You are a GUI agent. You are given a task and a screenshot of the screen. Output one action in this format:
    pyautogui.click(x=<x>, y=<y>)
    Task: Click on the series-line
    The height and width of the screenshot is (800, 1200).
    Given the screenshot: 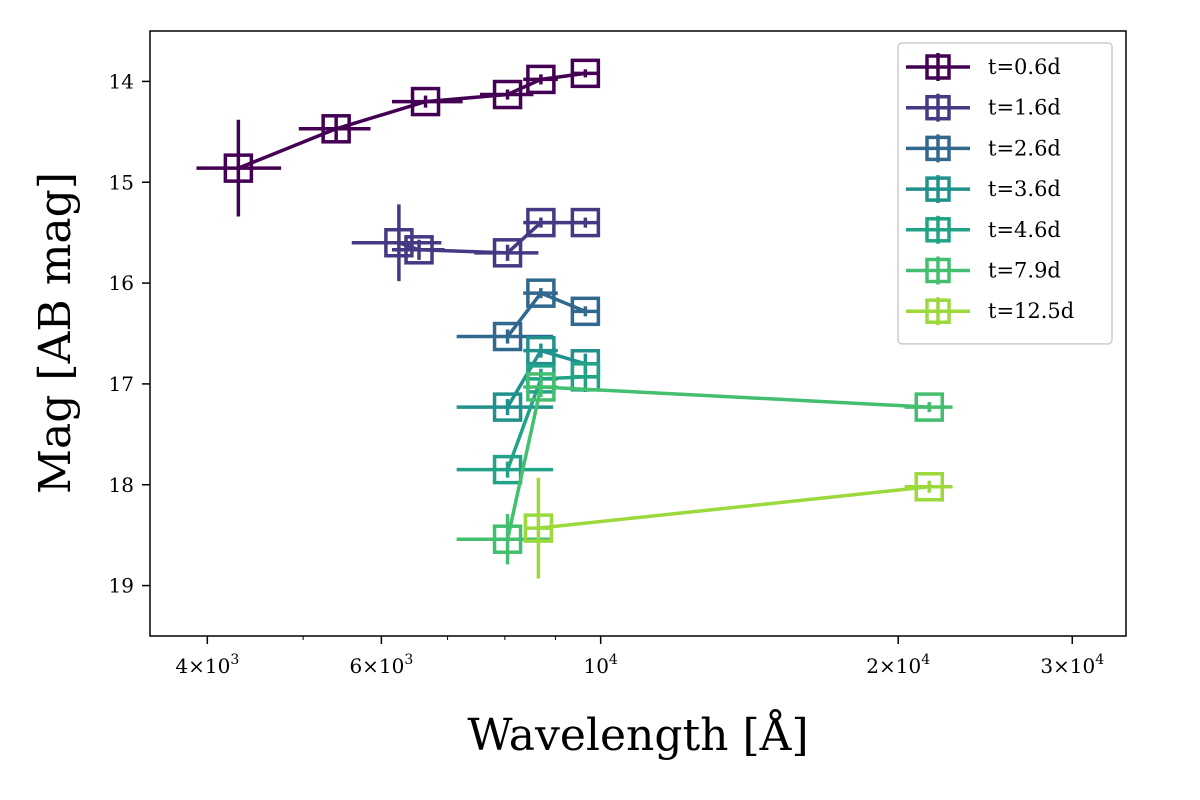 What is the action you would take?
    pyautogui.click(x=734, y=507)
    